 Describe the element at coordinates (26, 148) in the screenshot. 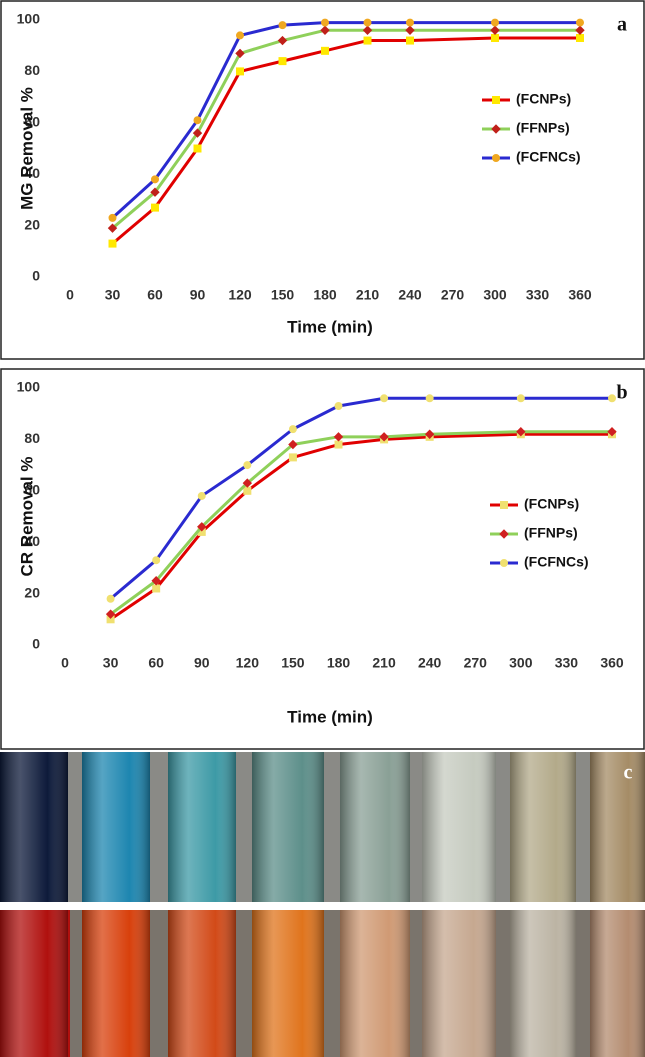

I see `y-axis-title: MG Removal %` at that location.